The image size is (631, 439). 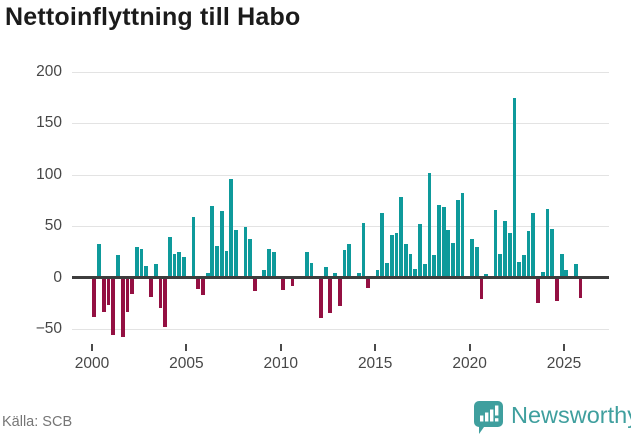 I want to click on bar-2012Q2, so click(x=325, y=272).